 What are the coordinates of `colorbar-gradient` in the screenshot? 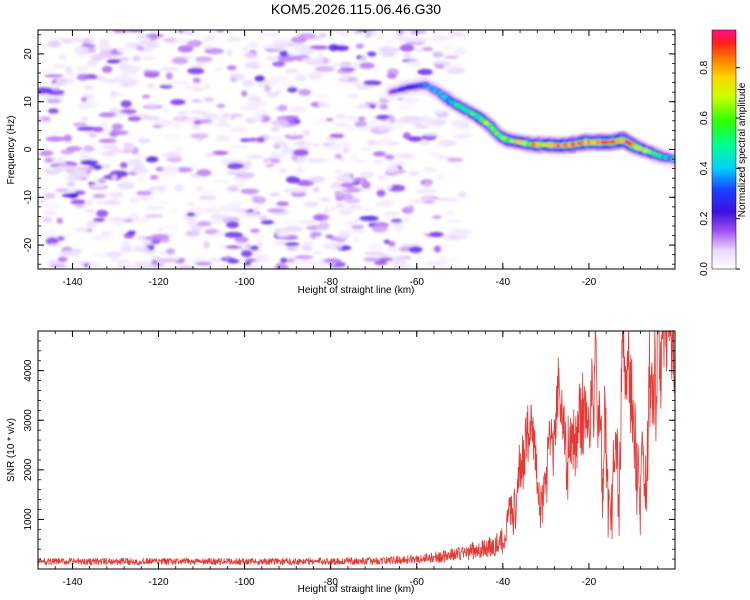 It's located at (724, 149).